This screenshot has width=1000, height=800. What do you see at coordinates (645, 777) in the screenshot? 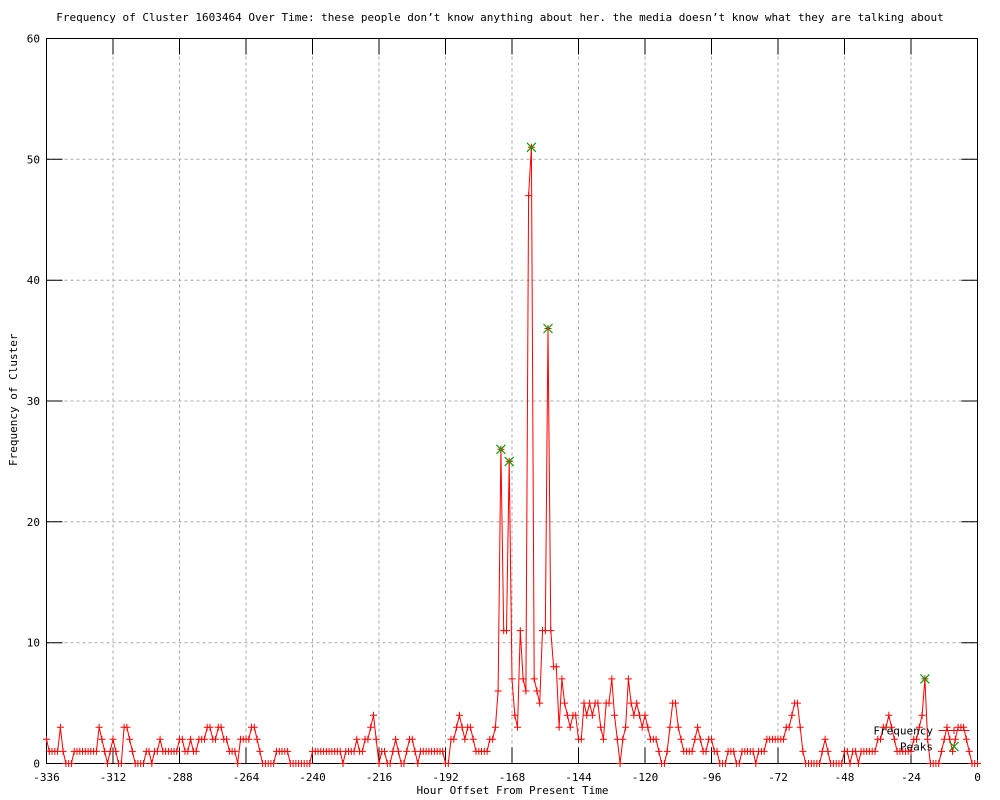
I see `x-tick-label: -120` at bounding box center [645, 777].